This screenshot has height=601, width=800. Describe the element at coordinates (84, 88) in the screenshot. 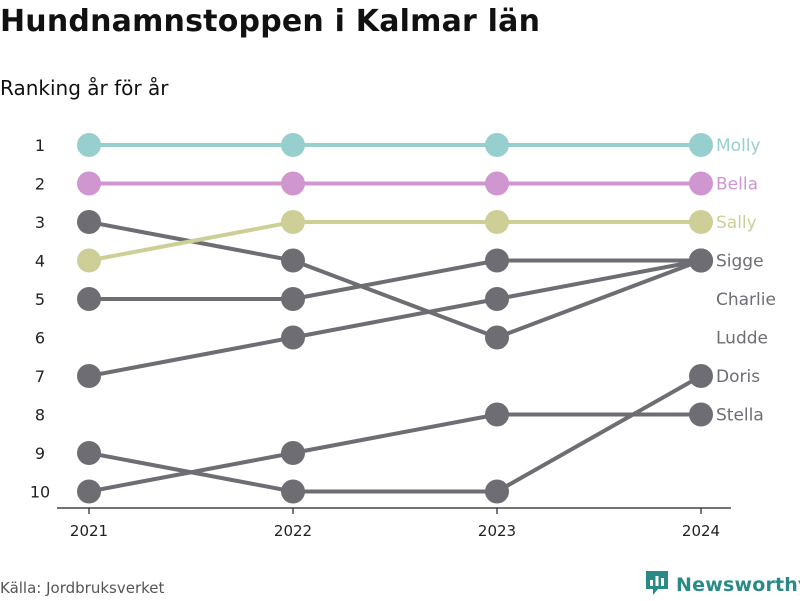

I see `chart-subtitle: Ranking år för år` at that location.